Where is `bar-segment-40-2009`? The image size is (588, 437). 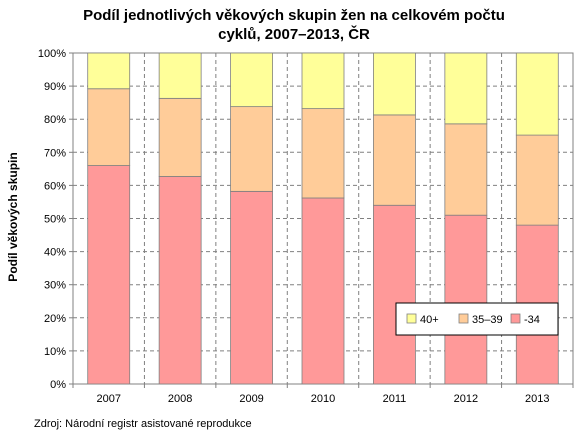 bar-segment-40-2009 is located at coordinates (251, 80).